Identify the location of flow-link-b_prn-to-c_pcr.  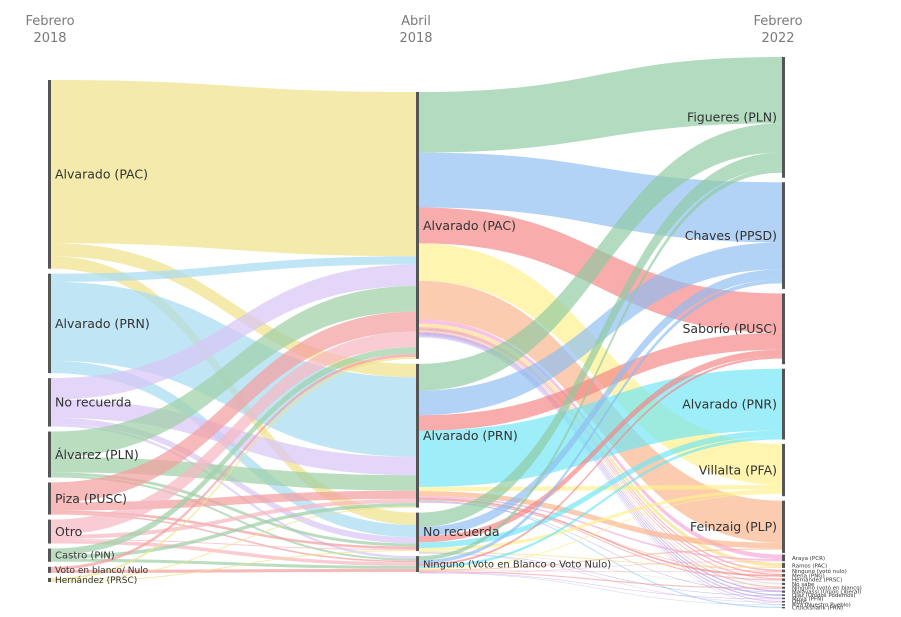
(600, 528).